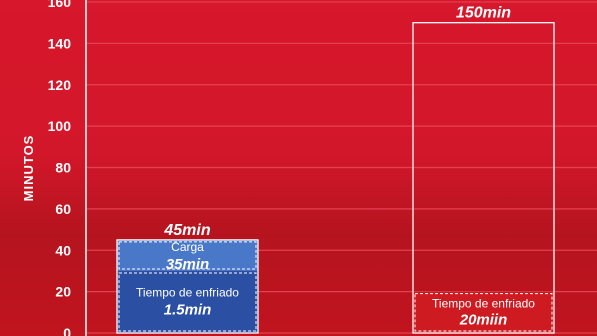  I want to click on segment-value-label: 20miin, so click(483, 320).